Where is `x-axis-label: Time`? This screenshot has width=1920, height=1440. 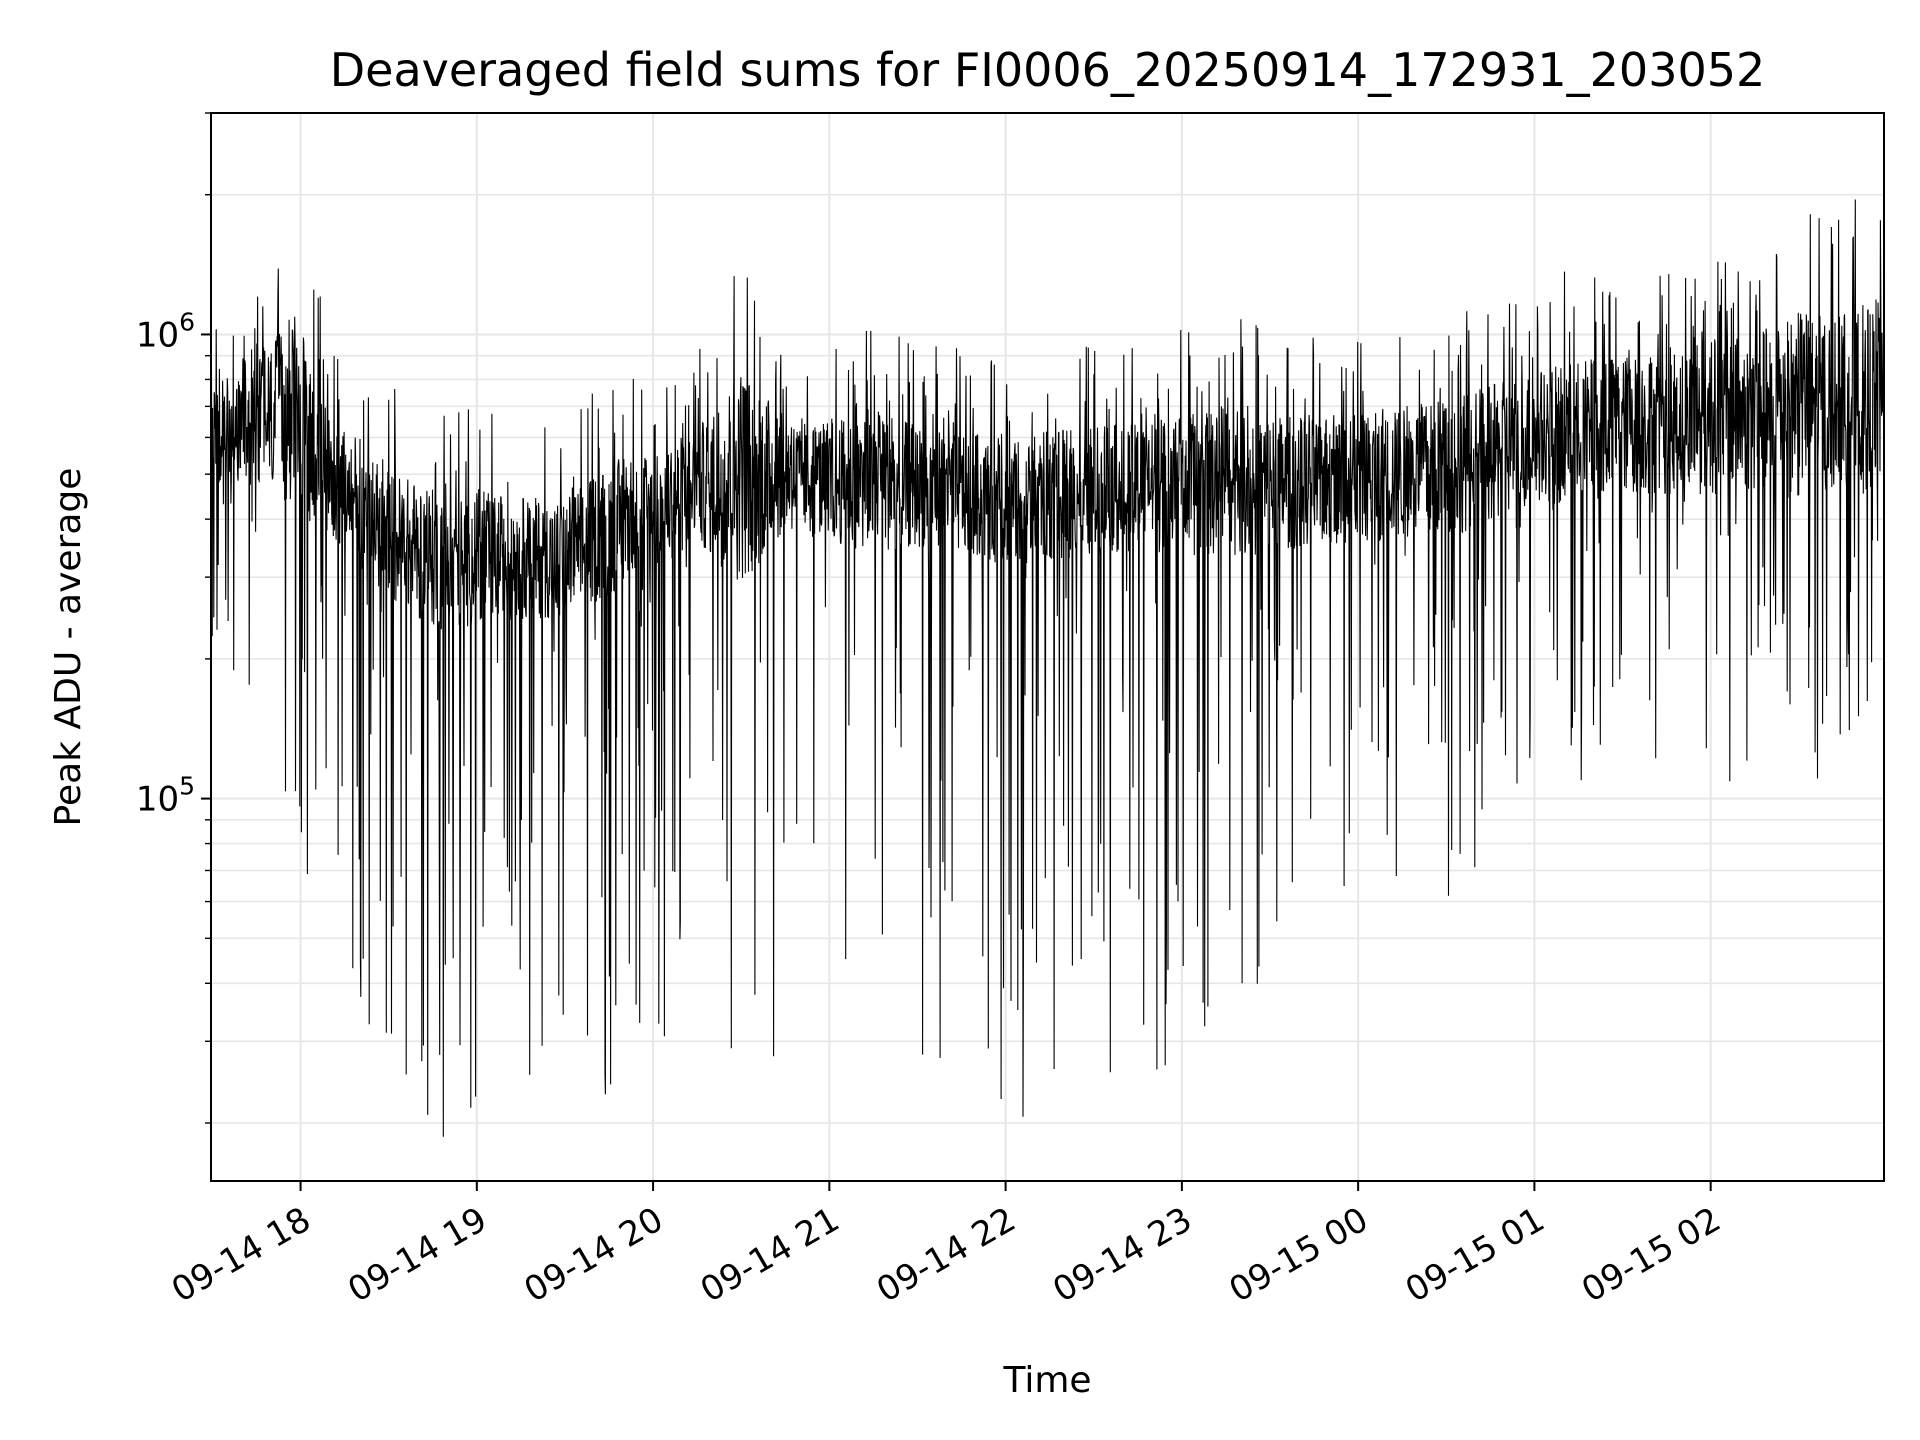 x-axis-label: Time is located at coordinates (1046, 1380).